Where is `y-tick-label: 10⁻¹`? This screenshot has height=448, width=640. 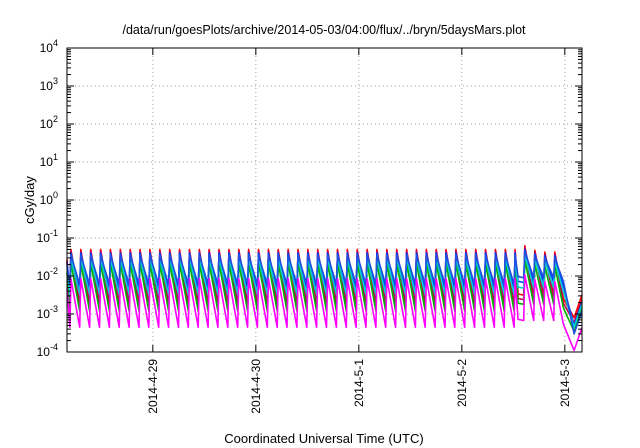 y-tick-label: 10⁻¹ is located at coordinates (47, 236).